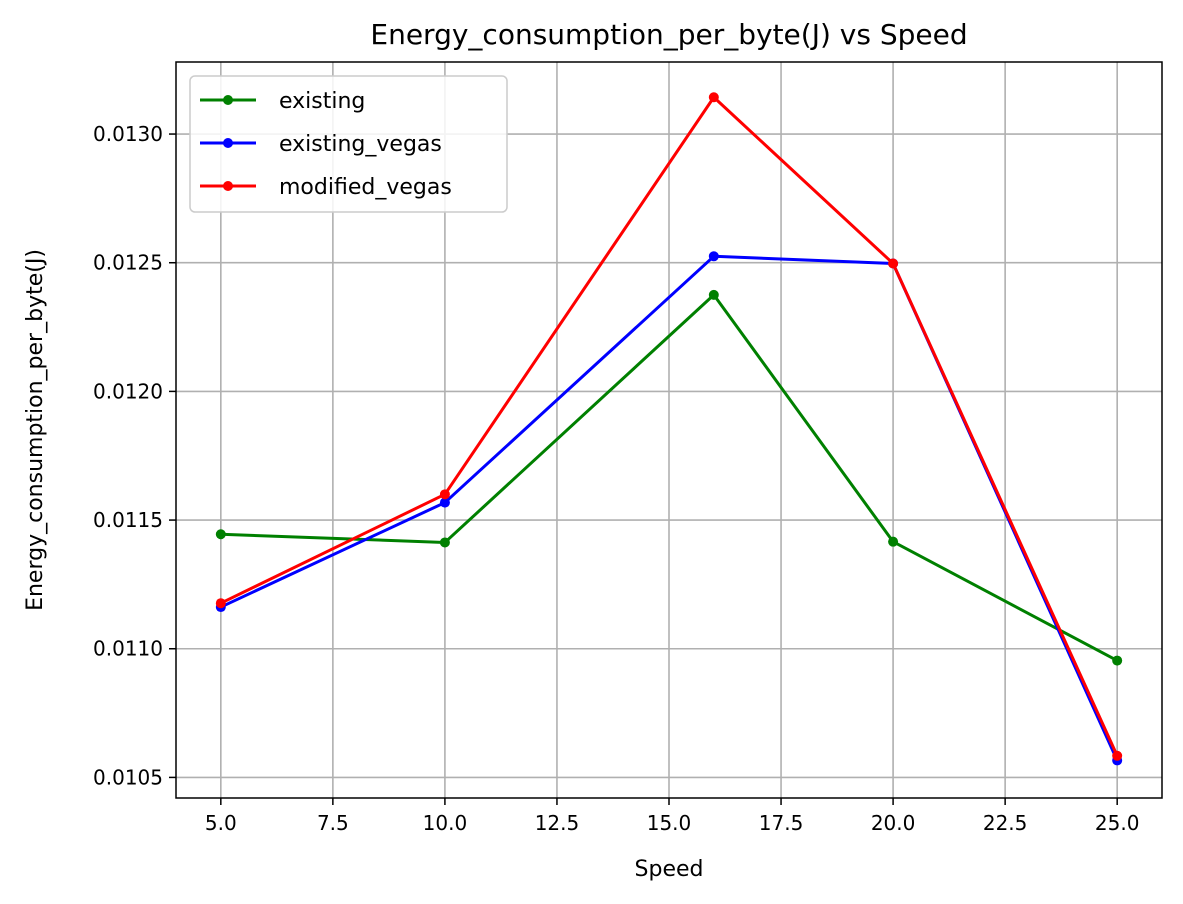  I want to click on x-tick-label: 25.0, so click(1117, 823).